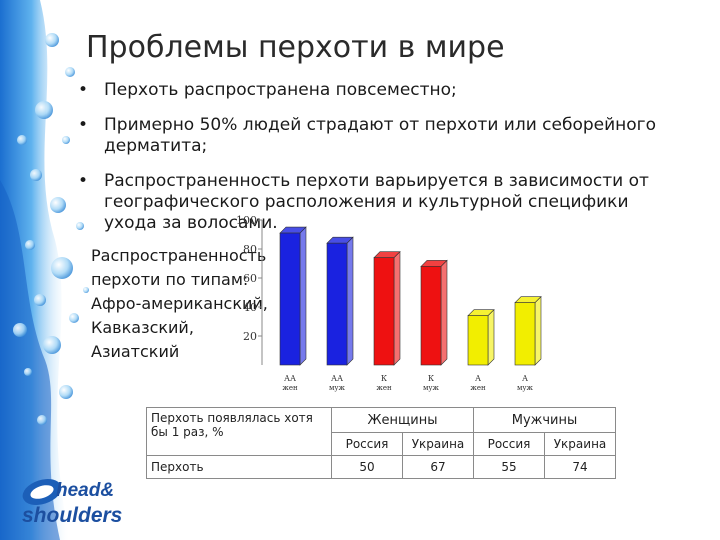 The height and width of the screenshot is (540, 720). I want to click on head-shoulders-logo: head& shoulders, so click(72, 503).